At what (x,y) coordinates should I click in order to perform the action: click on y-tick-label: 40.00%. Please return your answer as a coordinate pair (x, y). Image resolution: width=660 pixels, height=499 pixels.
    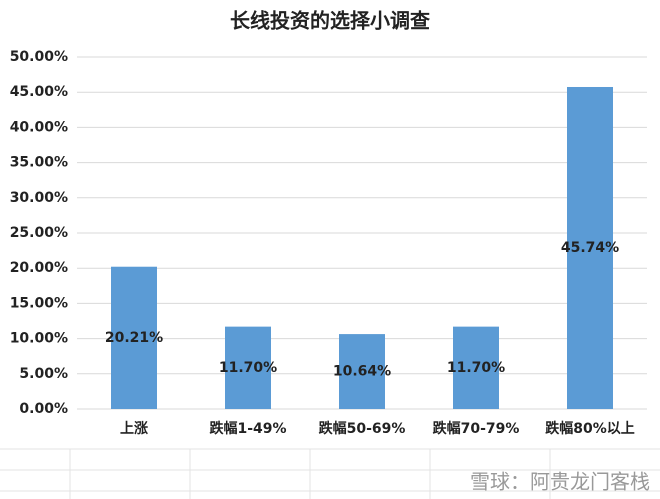
    Looking at the image, I should click on (39, 127).